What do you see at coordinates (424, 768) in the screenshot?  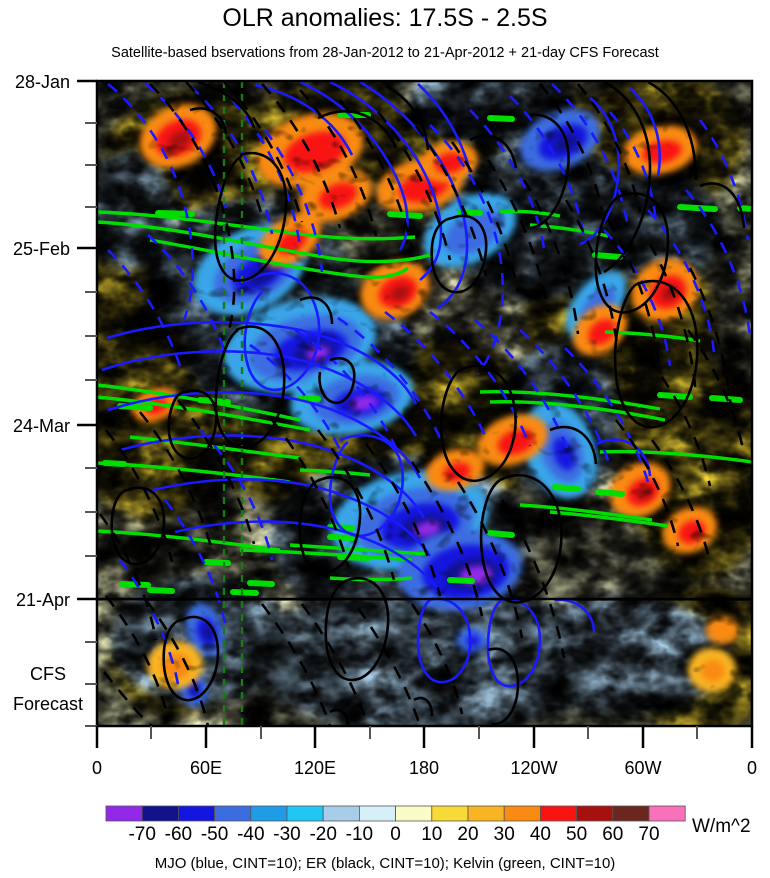 I see `x-tick-label-180: 180` at bounding box center [424, 768].